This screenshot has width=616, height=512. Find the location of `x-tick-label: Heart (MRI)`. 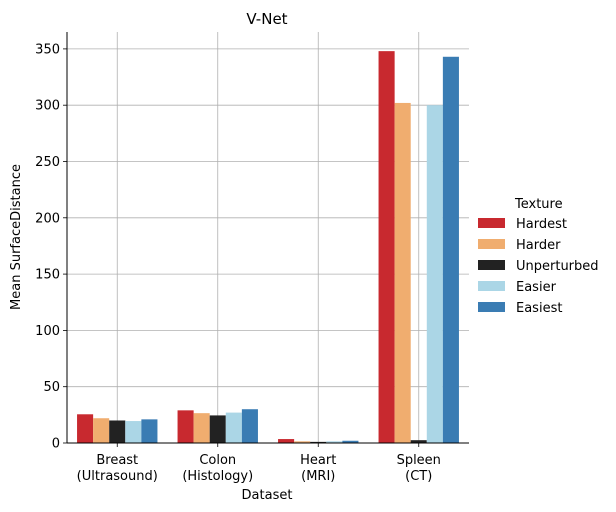

x-tick-label: Heart (MRI) is located at coordinates (318, 468).